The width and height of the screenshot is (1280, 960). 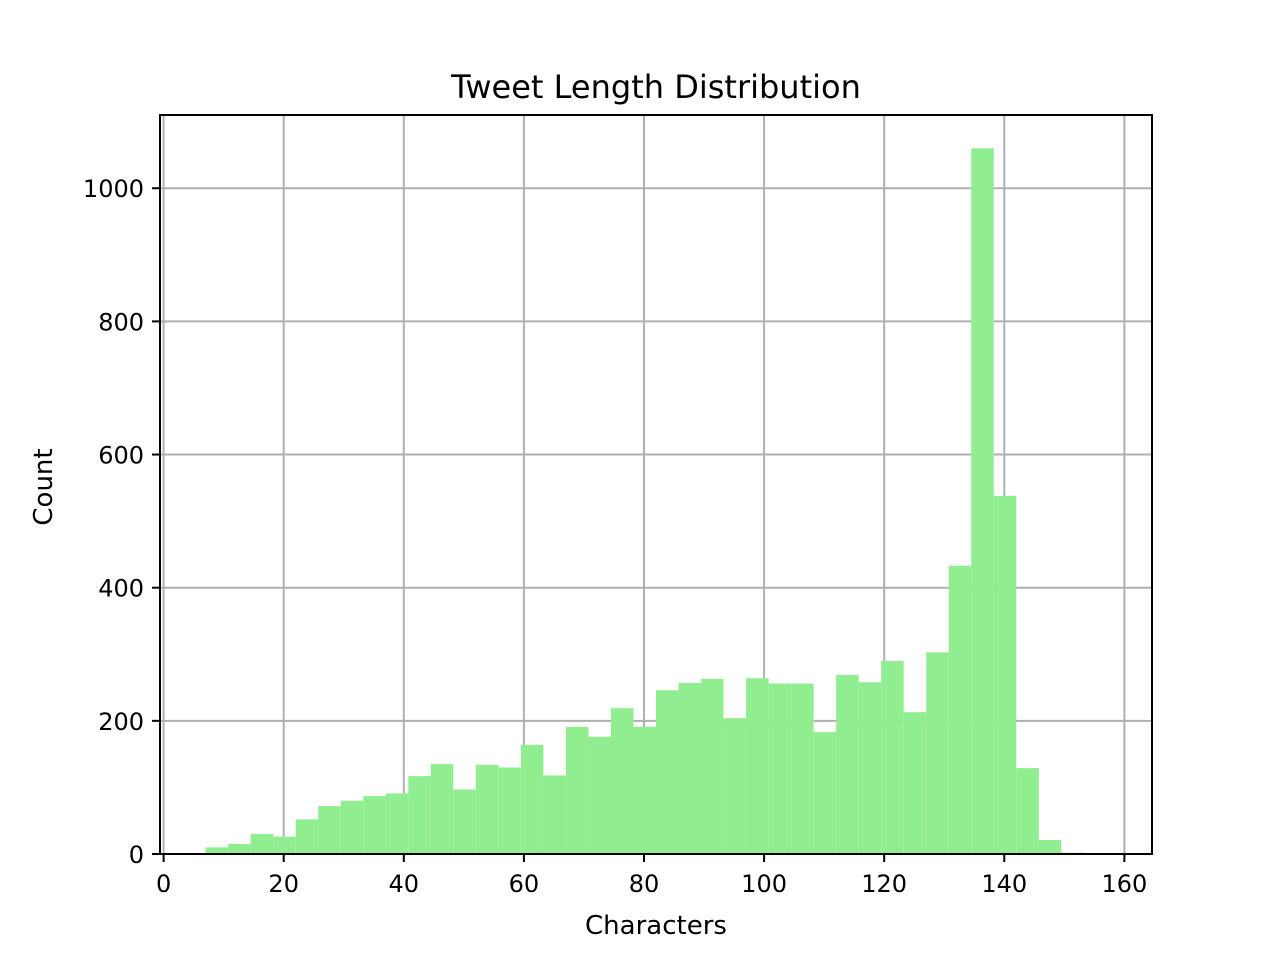 What do you see at coordinates (283, 884) in the screenshot?
I see `x-tick-label: 20` at bounding box center [283, 884].